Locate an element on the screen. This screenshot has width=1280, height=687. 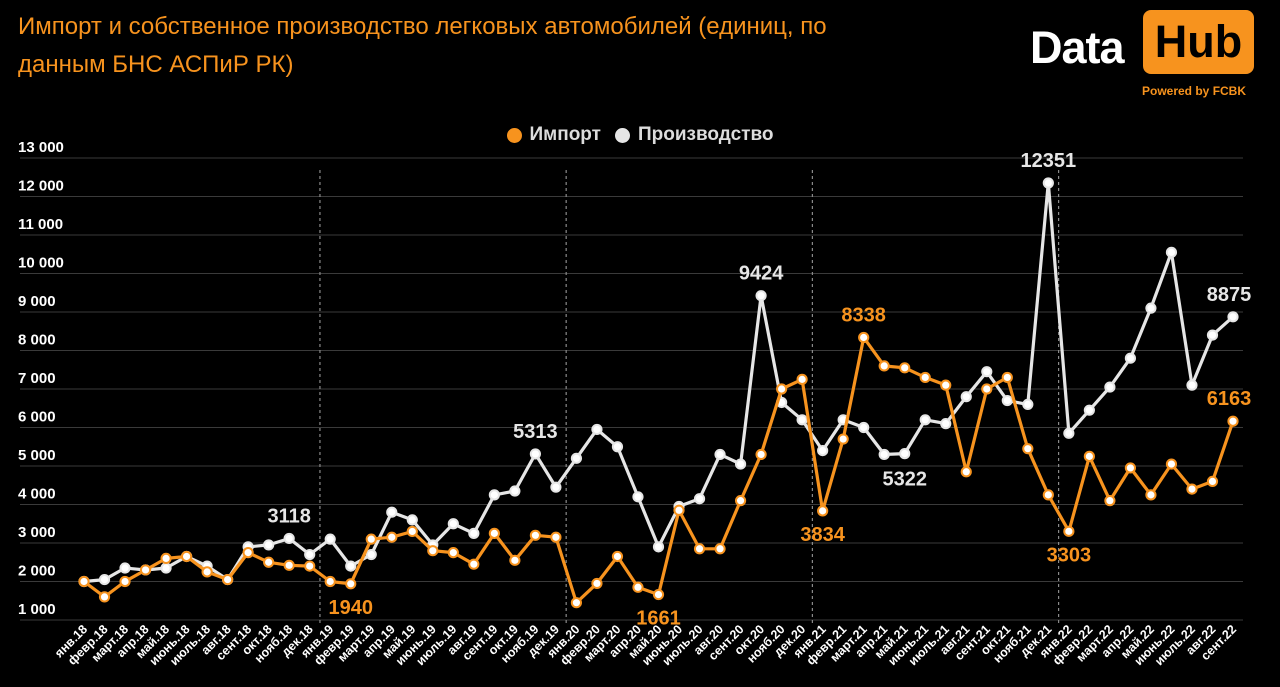
legend-label-production: Производство is located at coordinates (705, 134).